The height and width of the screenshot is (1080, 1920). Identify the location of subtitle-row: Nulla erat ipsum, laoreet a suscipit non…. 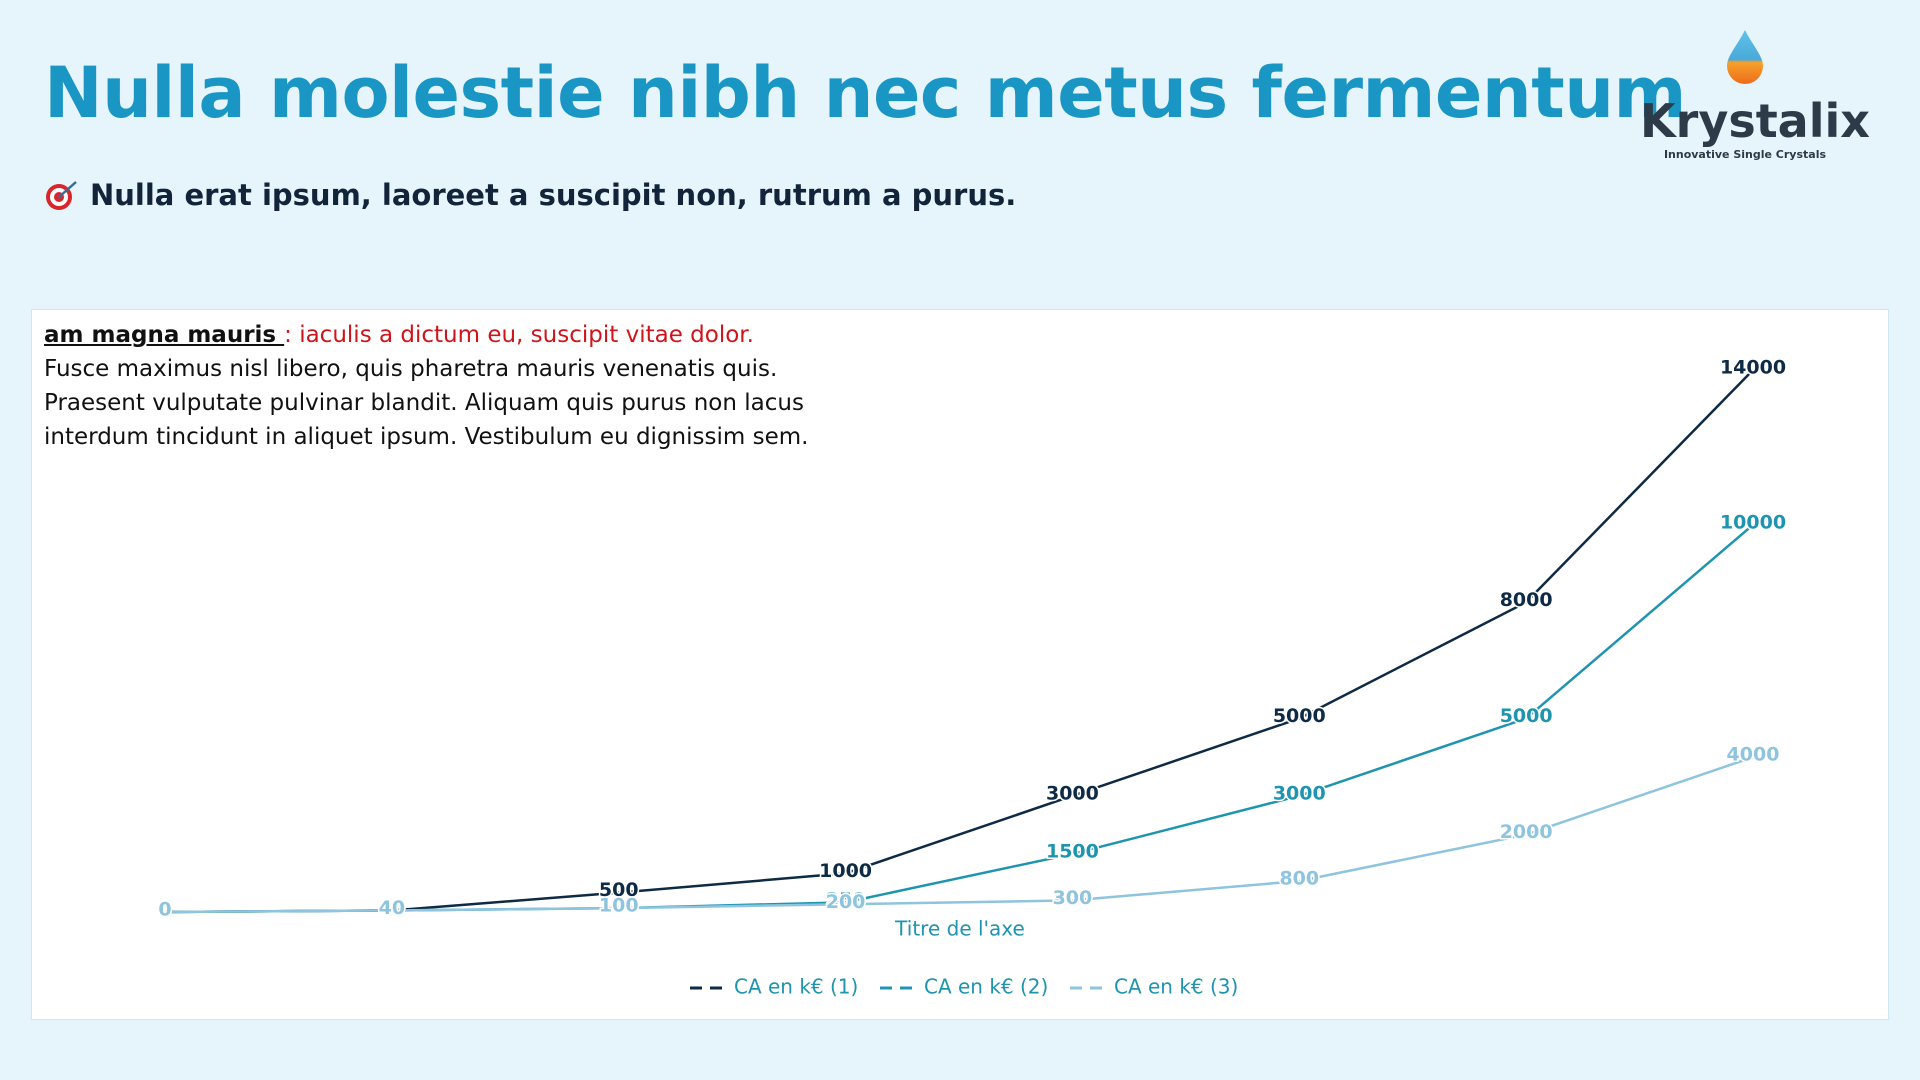
(530, 195).